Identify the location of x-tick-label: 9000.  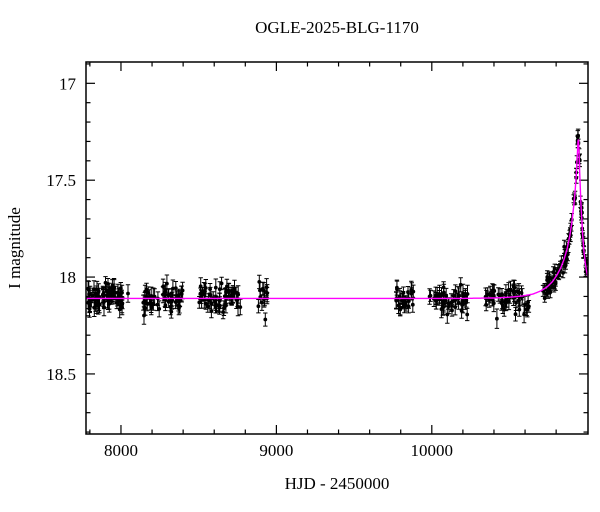
(276, 450).